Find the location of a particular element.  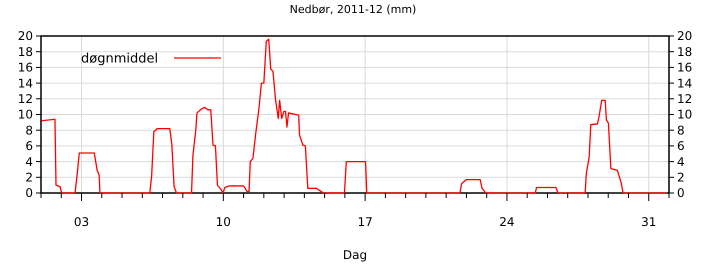

y-tick-label: 14 is located at coordinates (25, 83).